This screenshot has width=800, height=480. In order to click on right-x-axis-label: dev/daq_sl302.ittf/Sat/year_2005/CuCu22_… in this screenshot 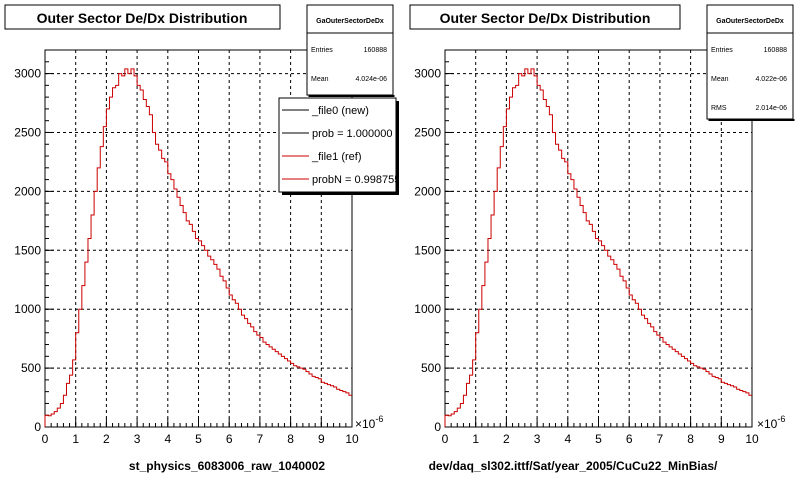, I will do `click(573, 466)`.